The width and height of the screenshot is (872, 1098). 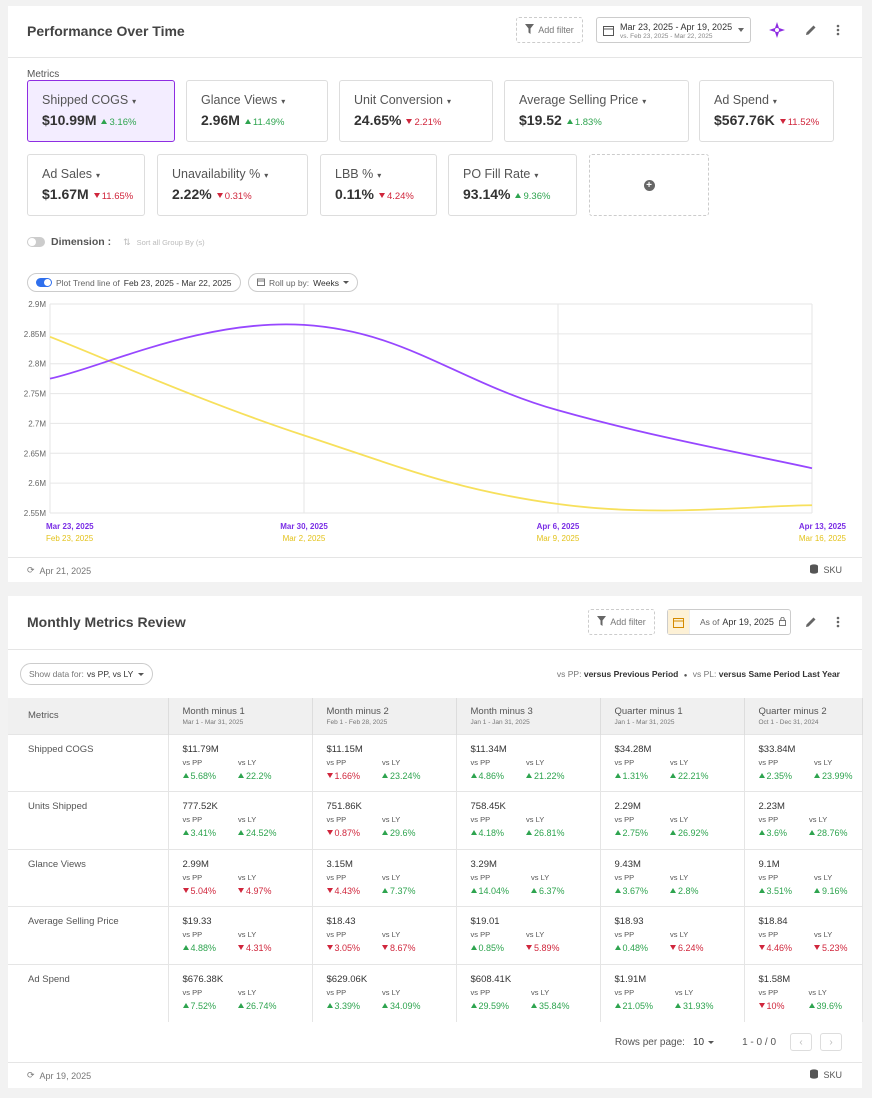 I want to click on metric-tile-change: 1.83%, so click(x=584, y=122).